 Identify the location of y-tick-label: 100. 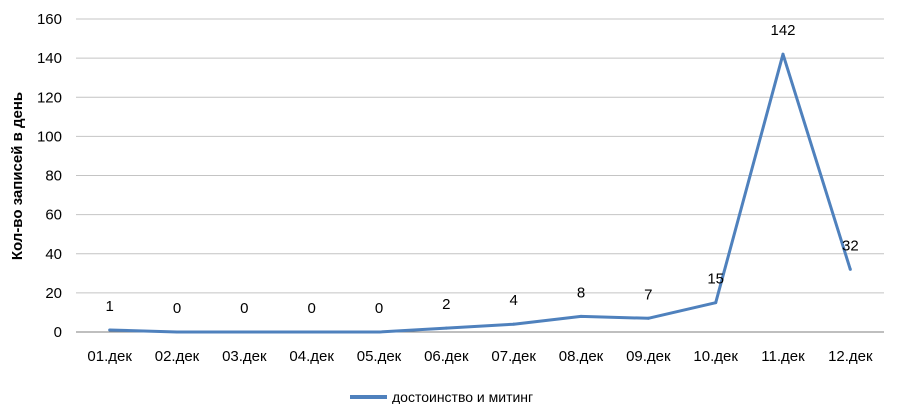
(49, 136).